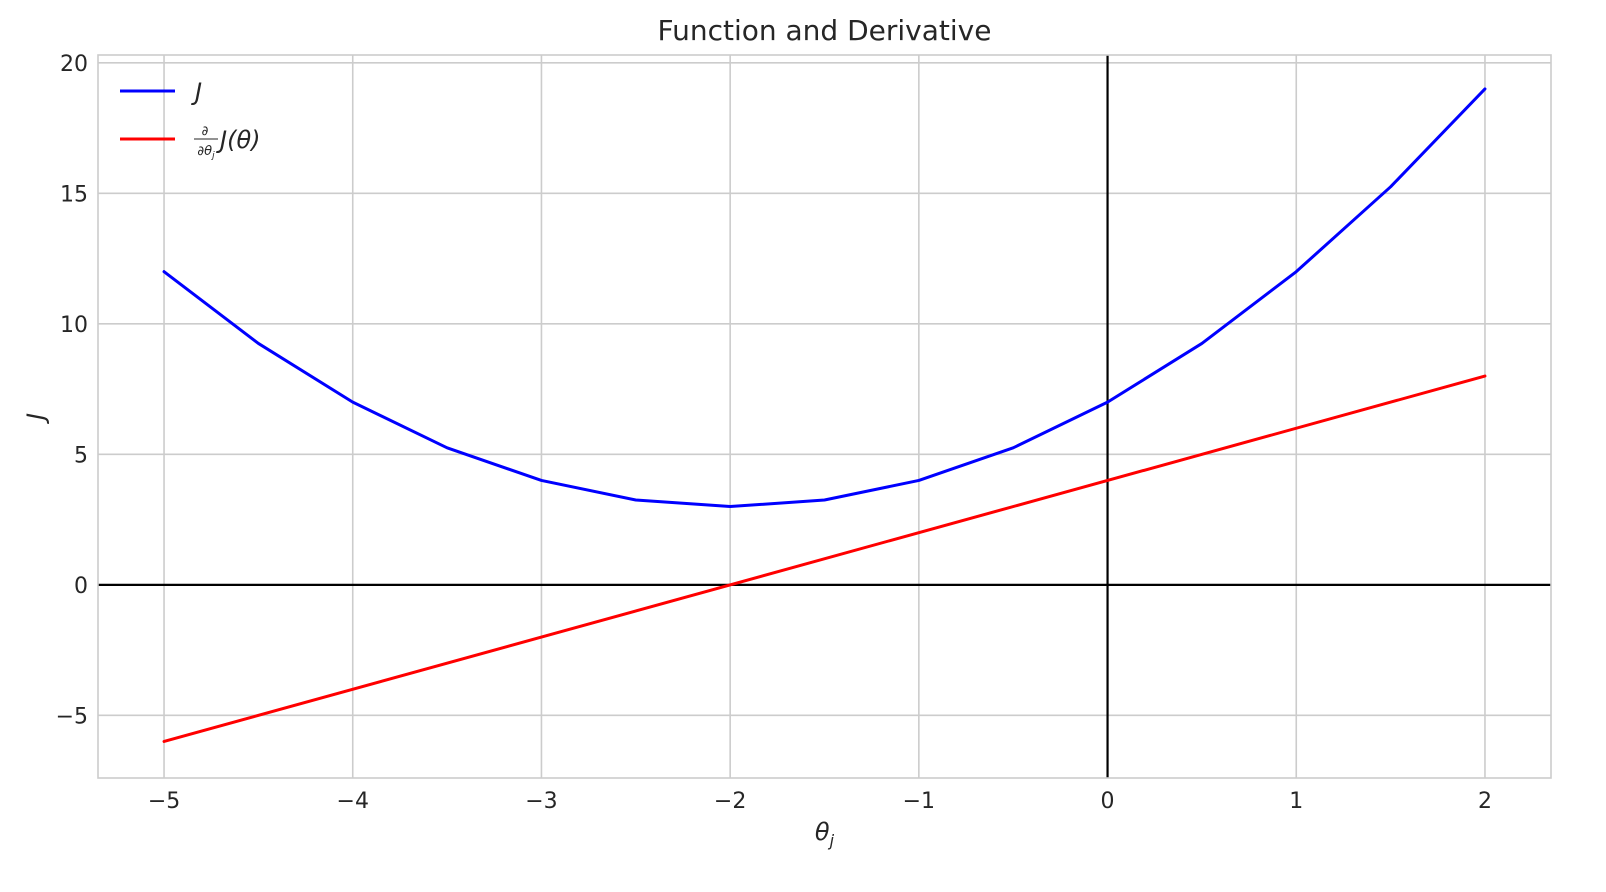 This screenshot has height=892, width=1606. Describe the element at coordinates (196, 92) in the screenshot. I see `legend-label-j: J` at that location.